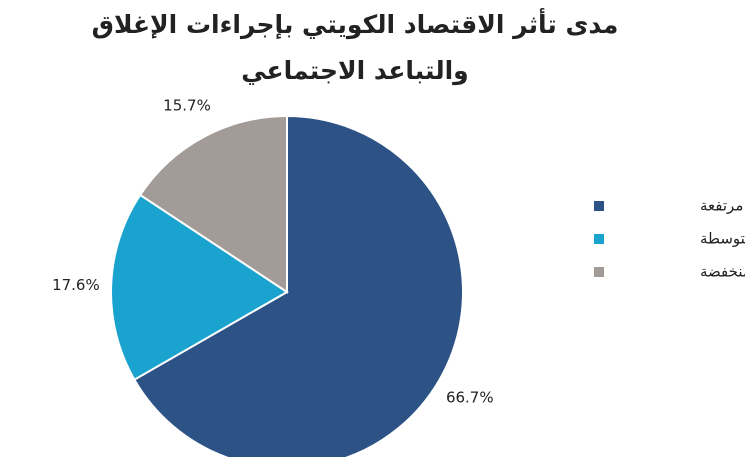 The height and width of the screenshot is (457, 745). What do you see at coordinates (187, 105) in the screenshot?
I see `data-label: 15.7%` at bounding box center [187, 105].